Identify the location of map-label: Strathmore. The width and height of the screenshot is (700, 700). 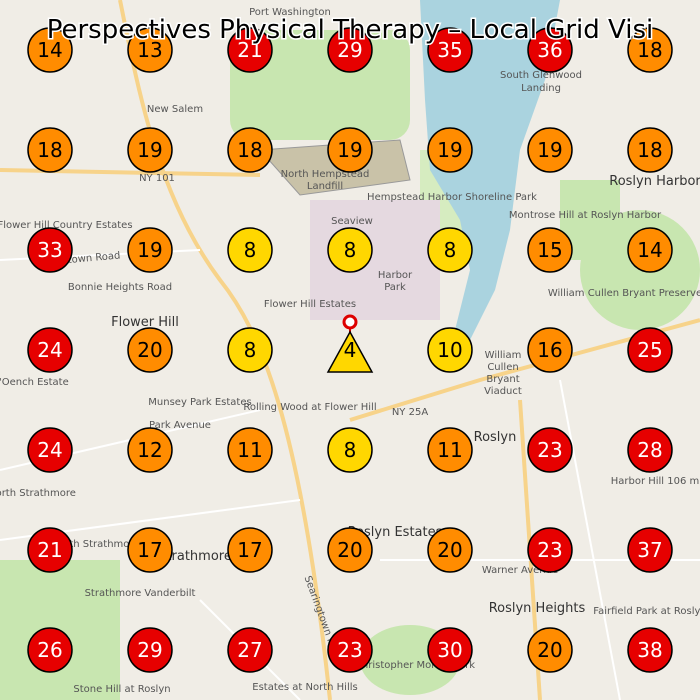
(195, 556).